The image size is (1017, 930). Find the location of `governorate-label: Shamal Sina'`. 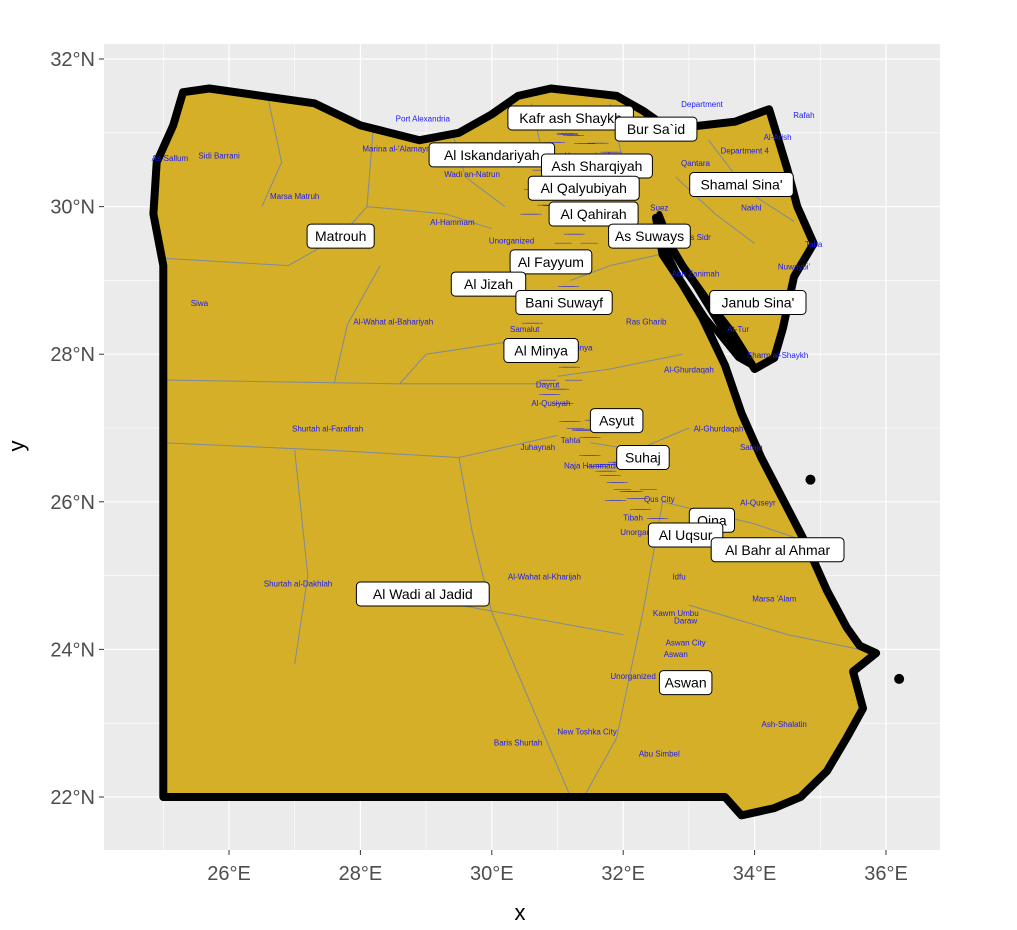

governorate-label: Shamal Sina' is located at coordinates (741, 184).